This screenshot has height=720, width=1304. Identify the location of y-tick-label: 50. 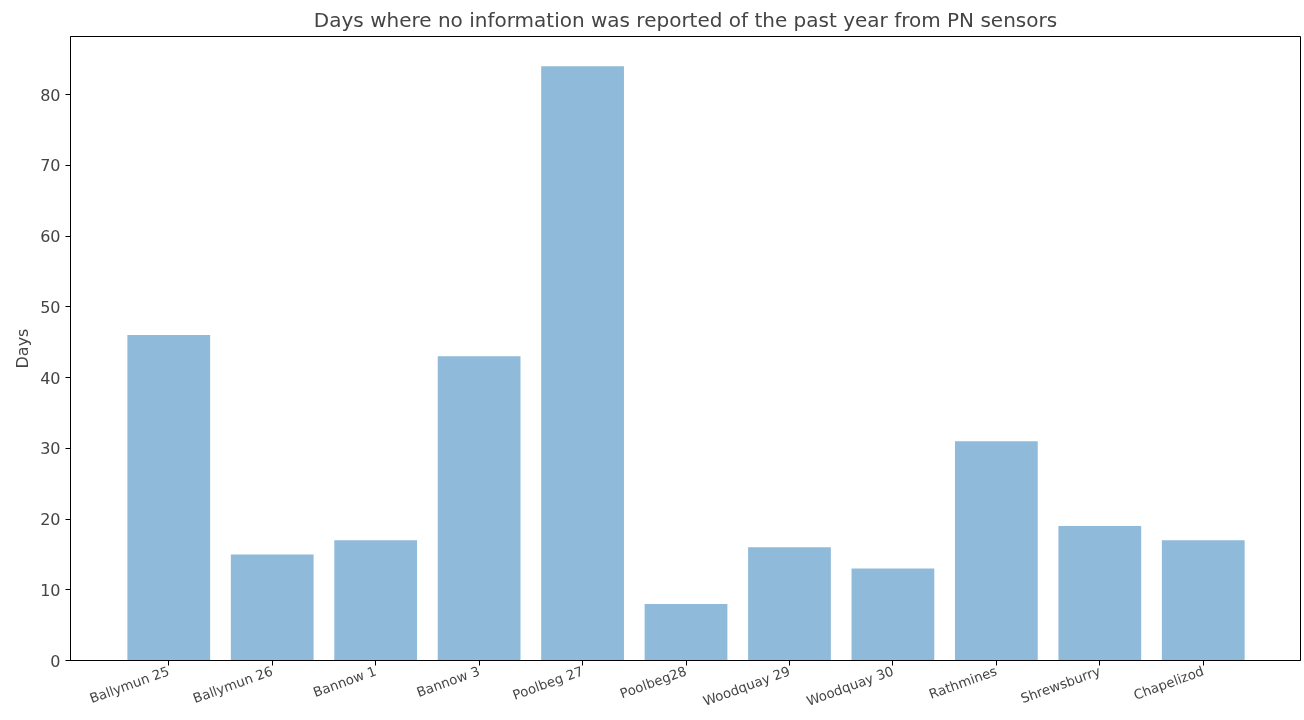
(50, 307).